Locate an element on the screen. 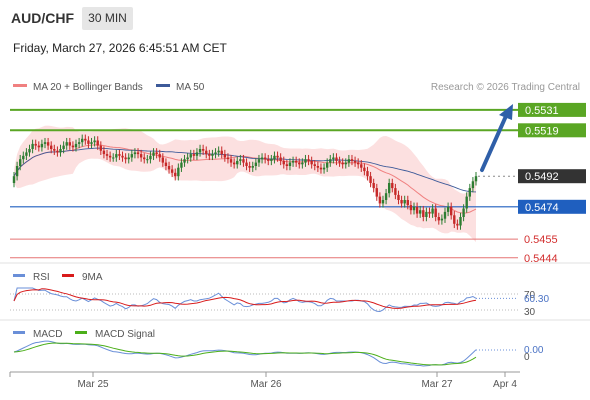  x-axis-ticks is located at coordinates (257, 374).